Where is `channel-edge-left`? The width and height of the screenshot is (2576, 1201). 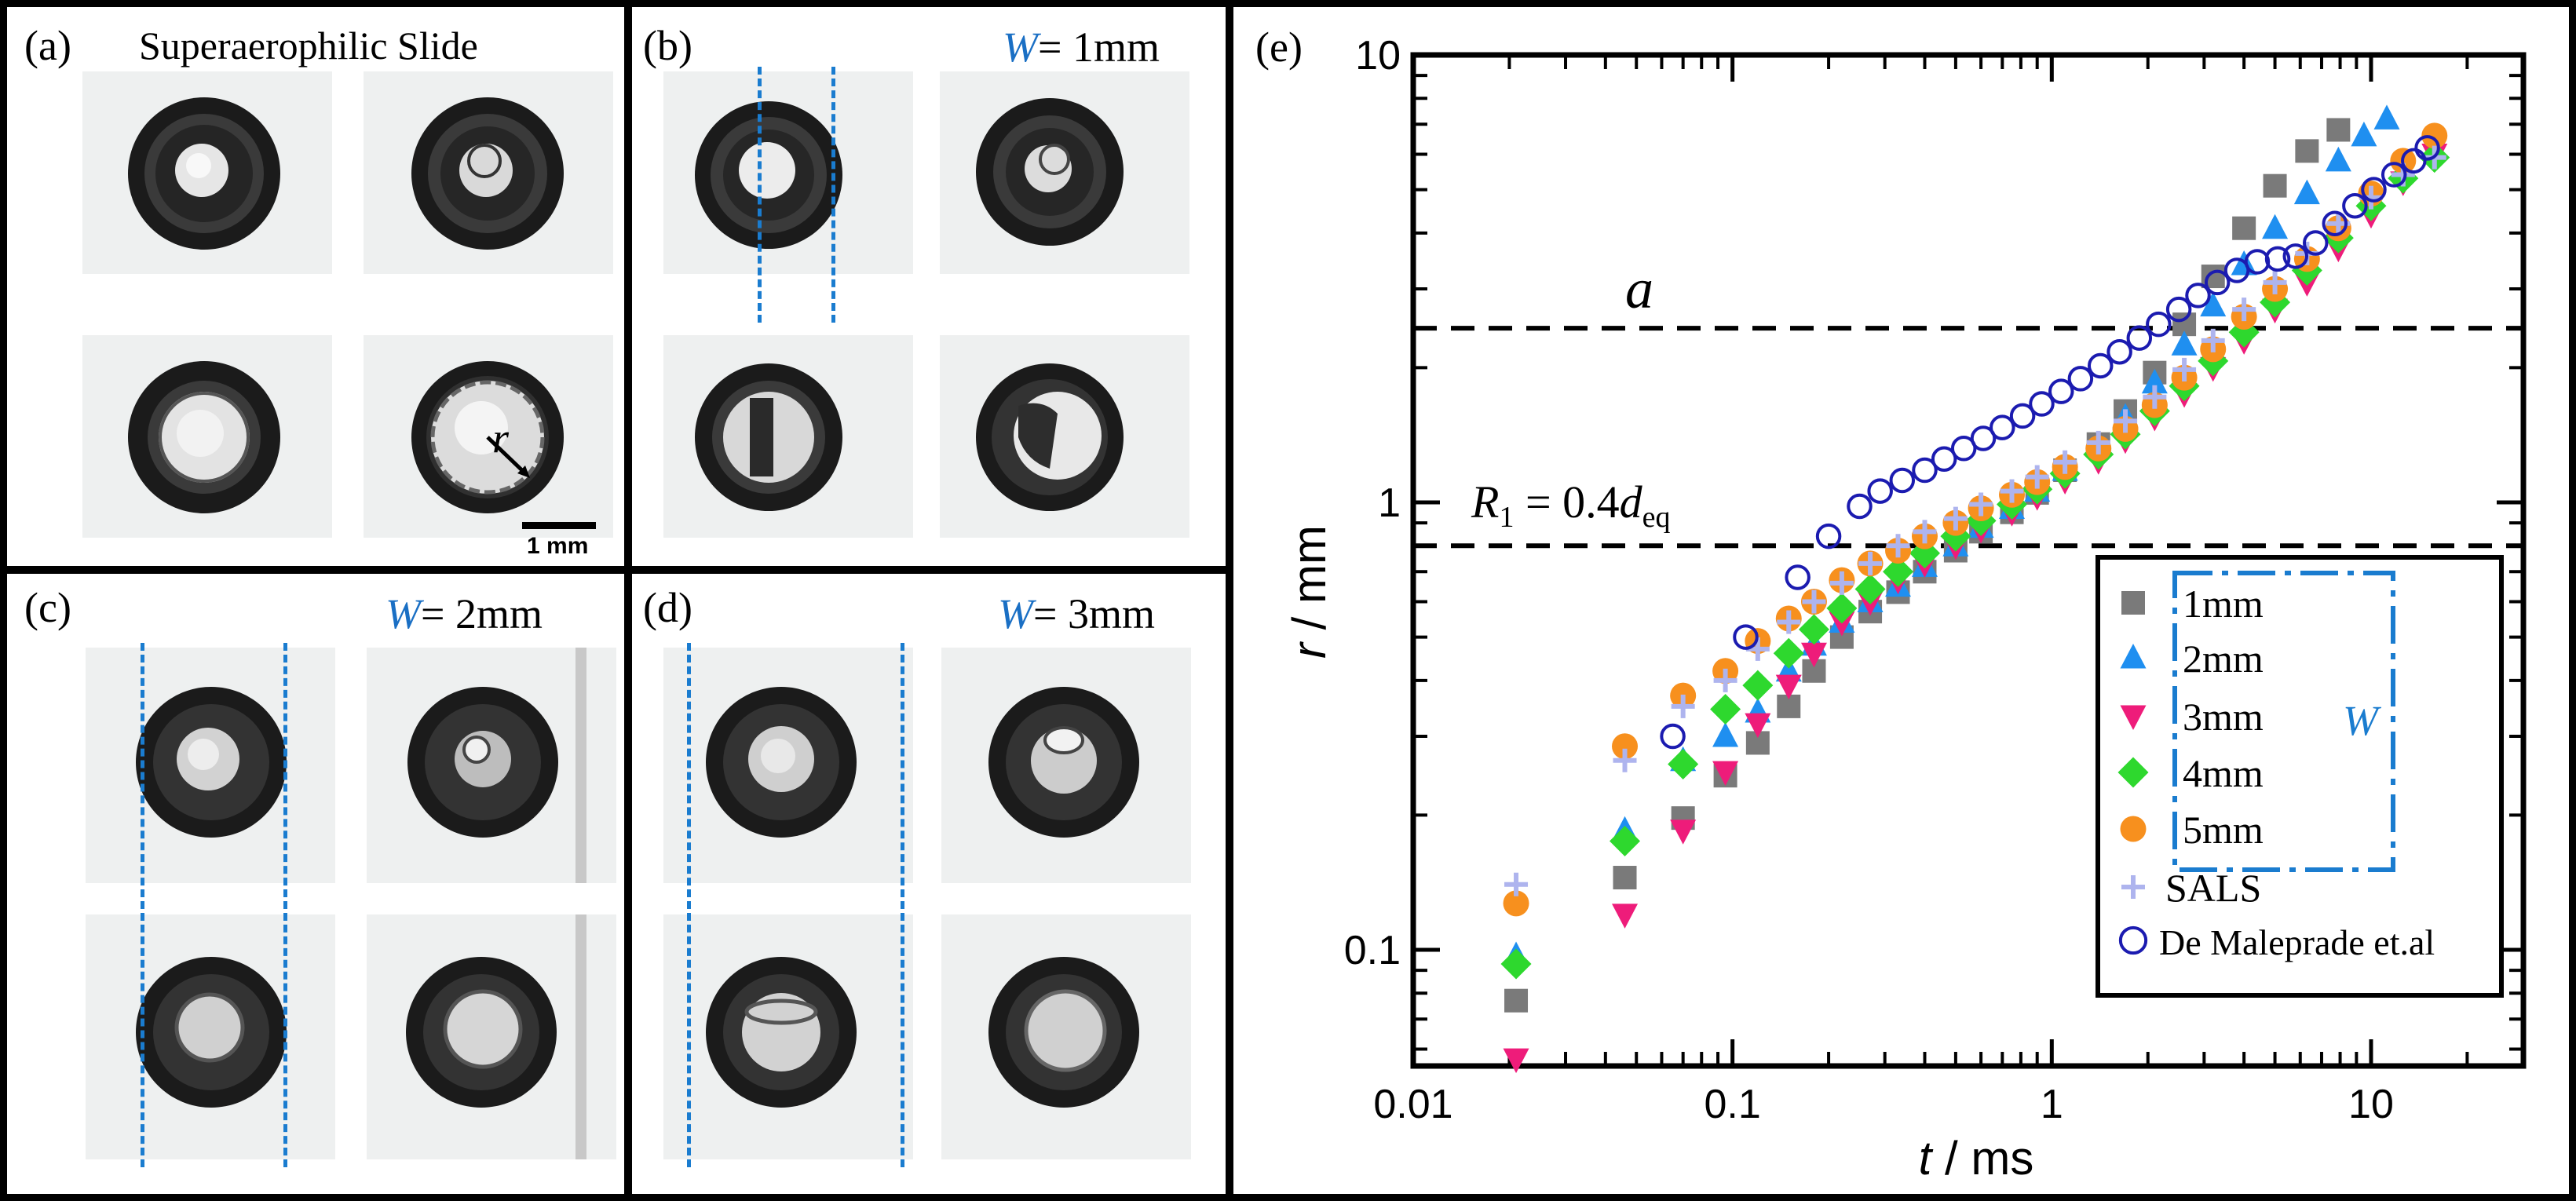 channel-edge-left is located at coordinates (760, 195).